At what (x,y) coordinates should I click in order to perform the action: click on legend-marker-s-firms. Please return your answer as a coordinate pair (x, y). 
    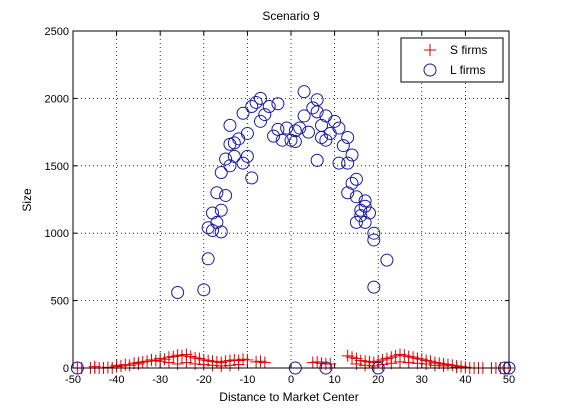
    Looking at the image, I should click on (430, 50).